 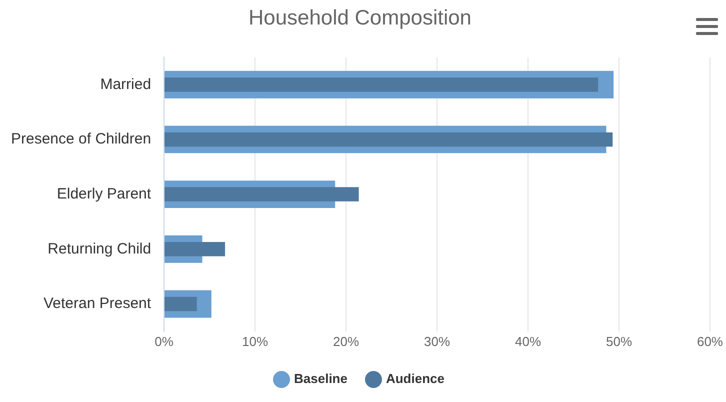 What do you see at coordinates (164, 341) in the screenshot?
I see `x-tick-label: 0%` at bounding box center [164, 341].